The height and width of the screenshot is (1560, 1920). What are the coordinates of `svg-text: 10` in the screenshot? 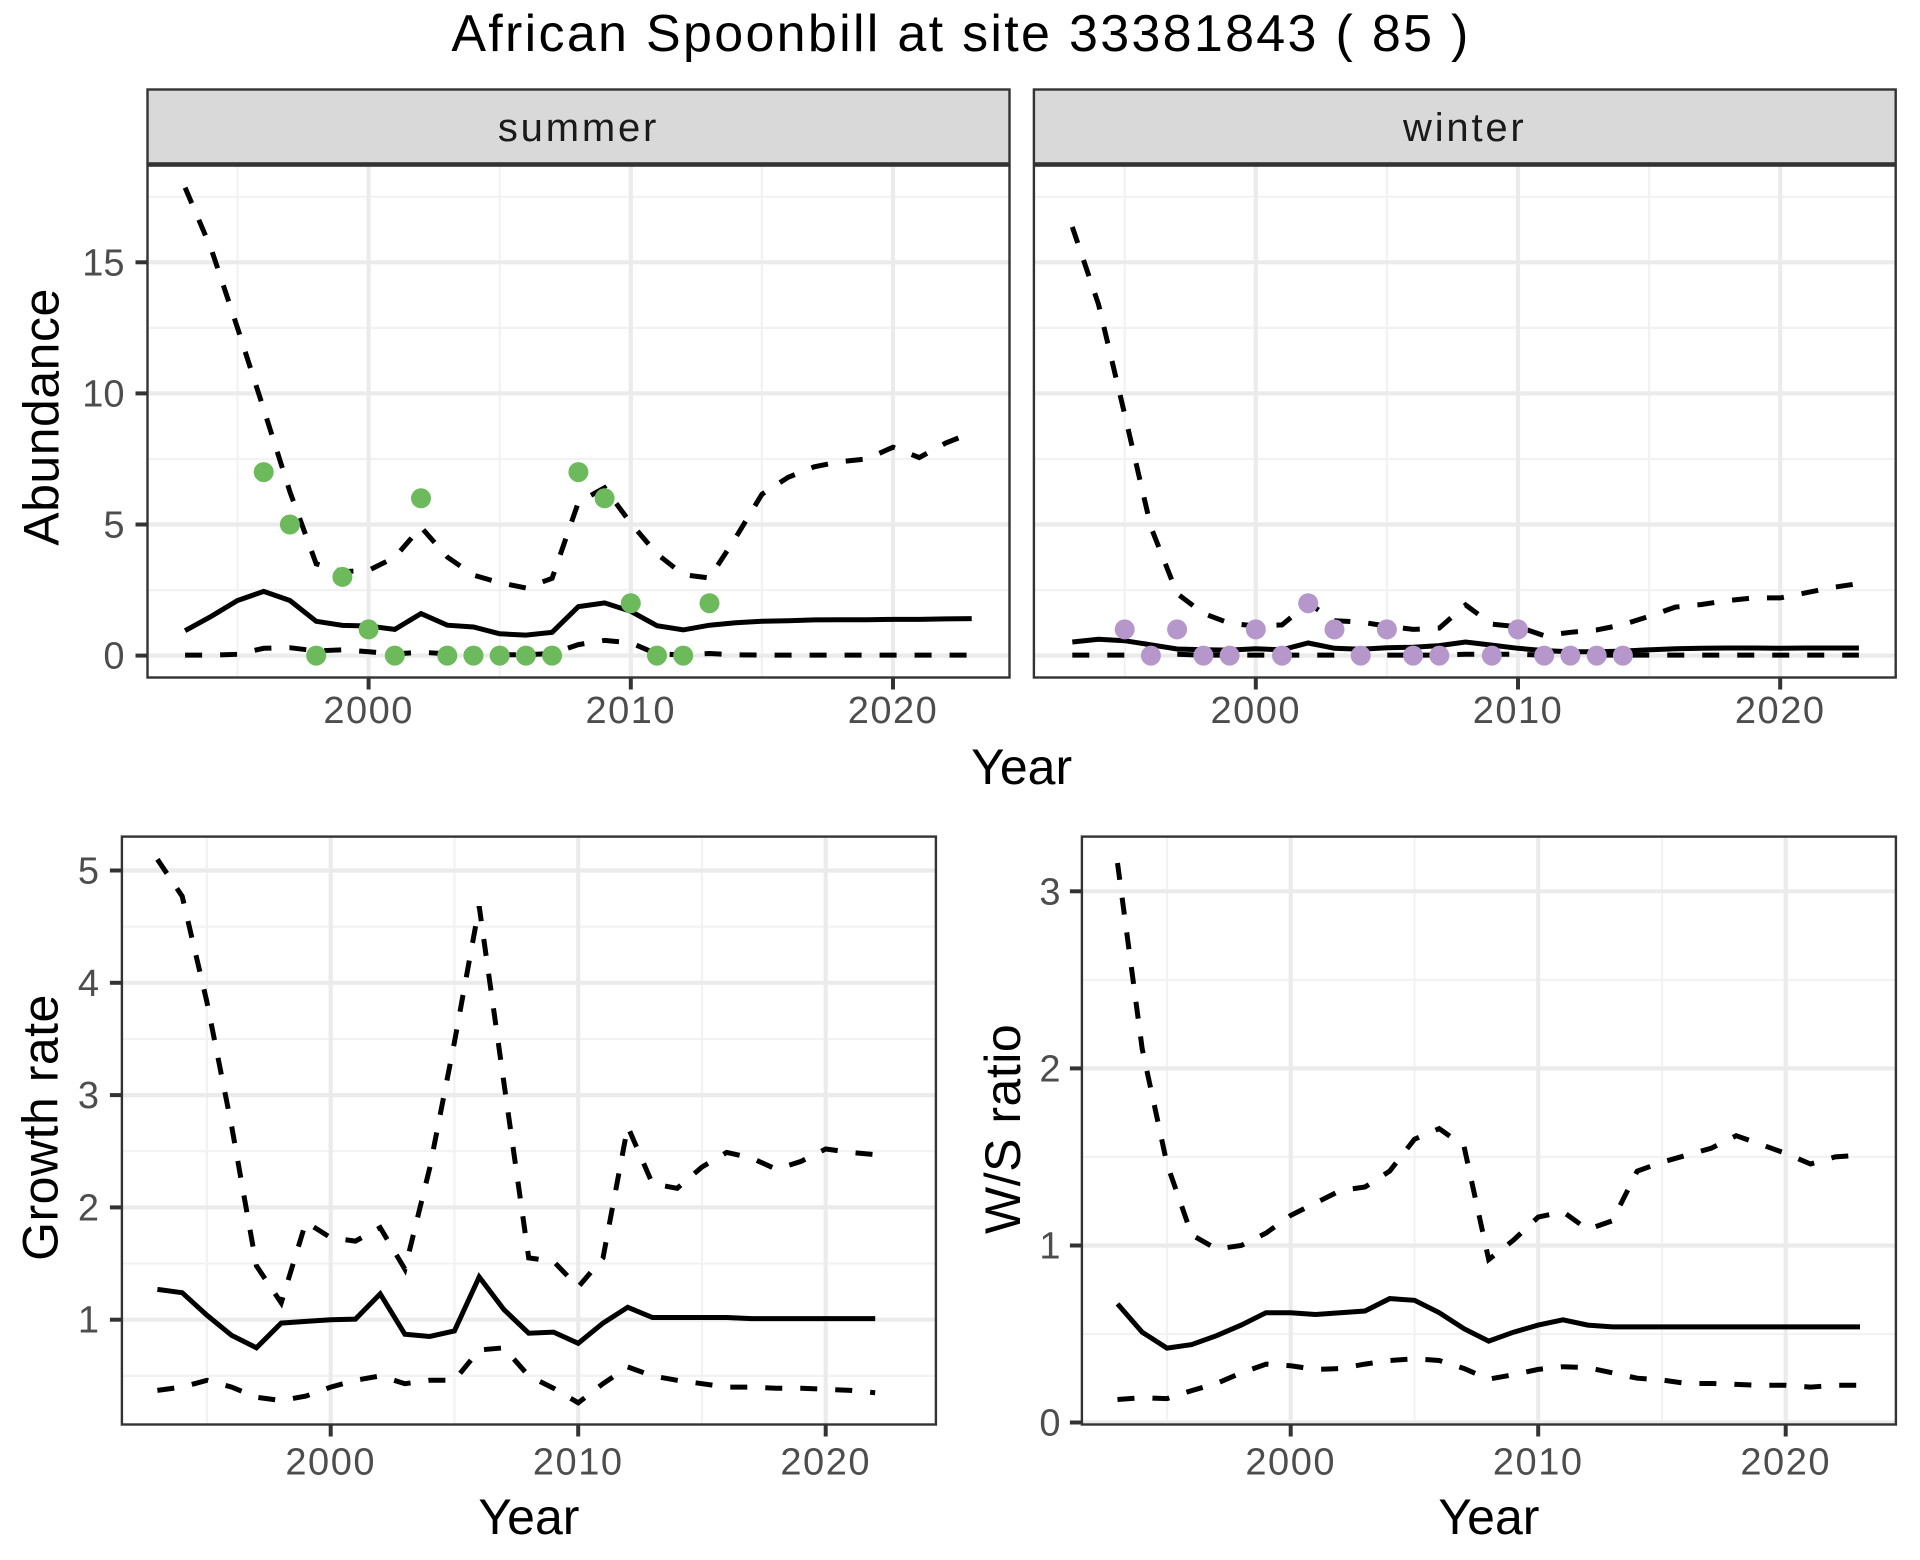 It's located at (103, 394).